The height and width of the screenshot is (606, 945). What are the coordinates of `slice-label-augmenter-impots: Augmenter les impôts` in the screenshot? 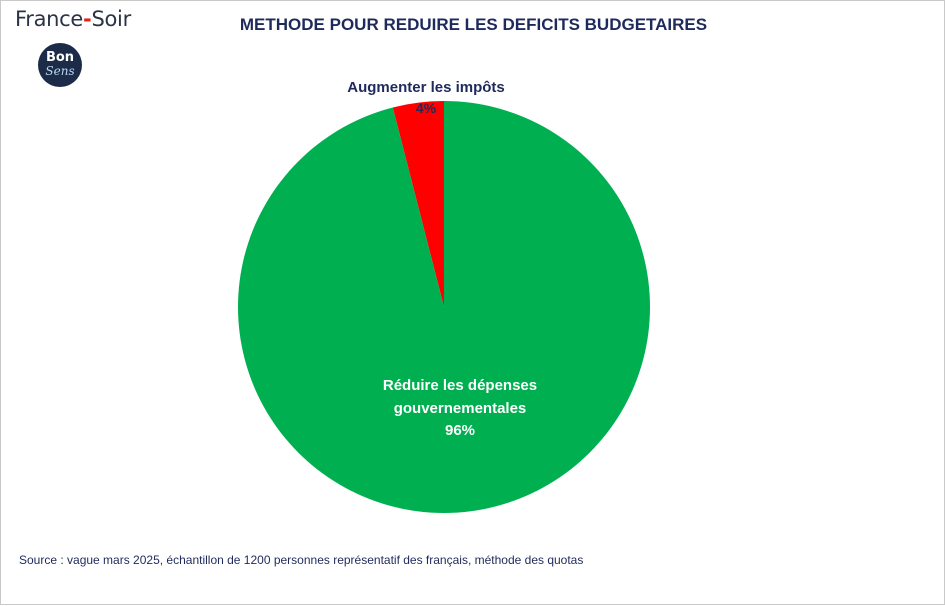 It's located at (426, 87).